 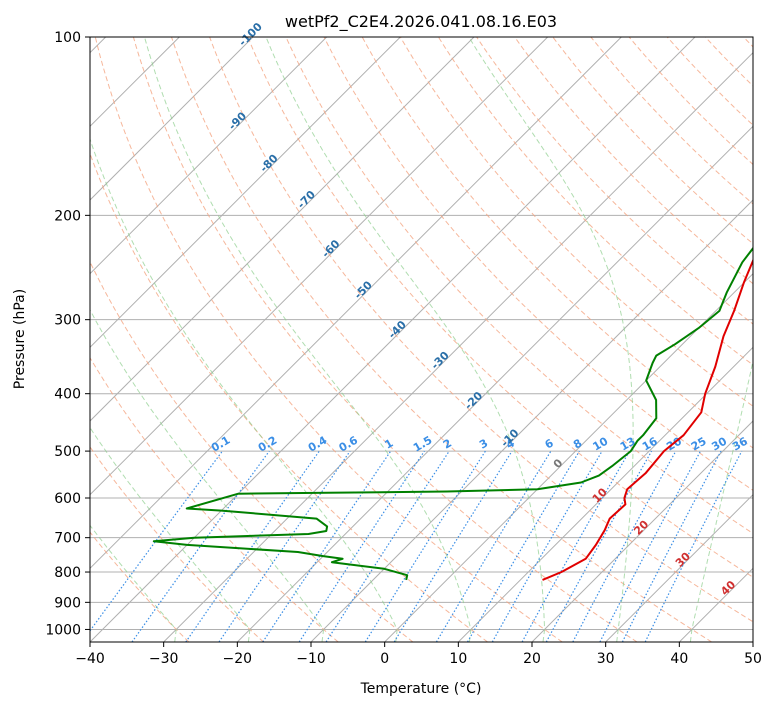 I want to click on x-tick-label: 10, so click(x=458, y=659).